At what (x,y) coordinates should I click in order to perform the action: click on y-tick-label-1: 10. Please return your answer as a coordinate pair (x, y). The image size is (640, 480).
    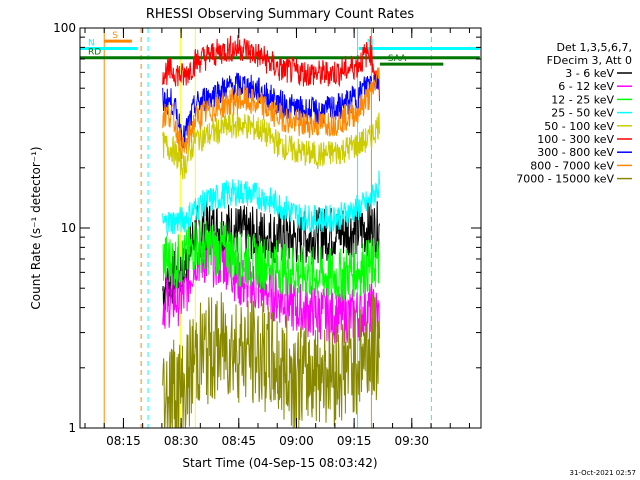
    Looking at the image, I should click on (68, 228).